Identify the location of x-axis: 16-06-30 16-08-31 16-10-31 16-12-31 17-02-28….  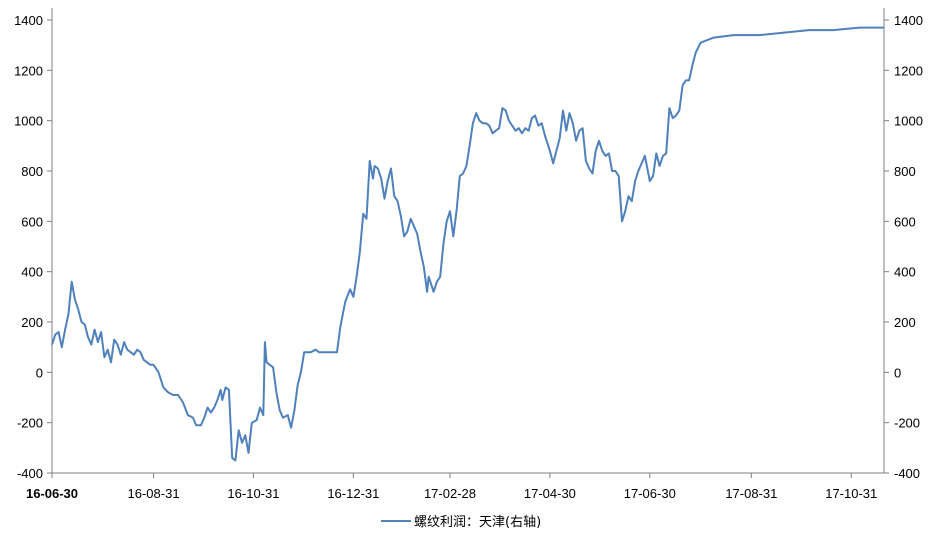
(455, 486).